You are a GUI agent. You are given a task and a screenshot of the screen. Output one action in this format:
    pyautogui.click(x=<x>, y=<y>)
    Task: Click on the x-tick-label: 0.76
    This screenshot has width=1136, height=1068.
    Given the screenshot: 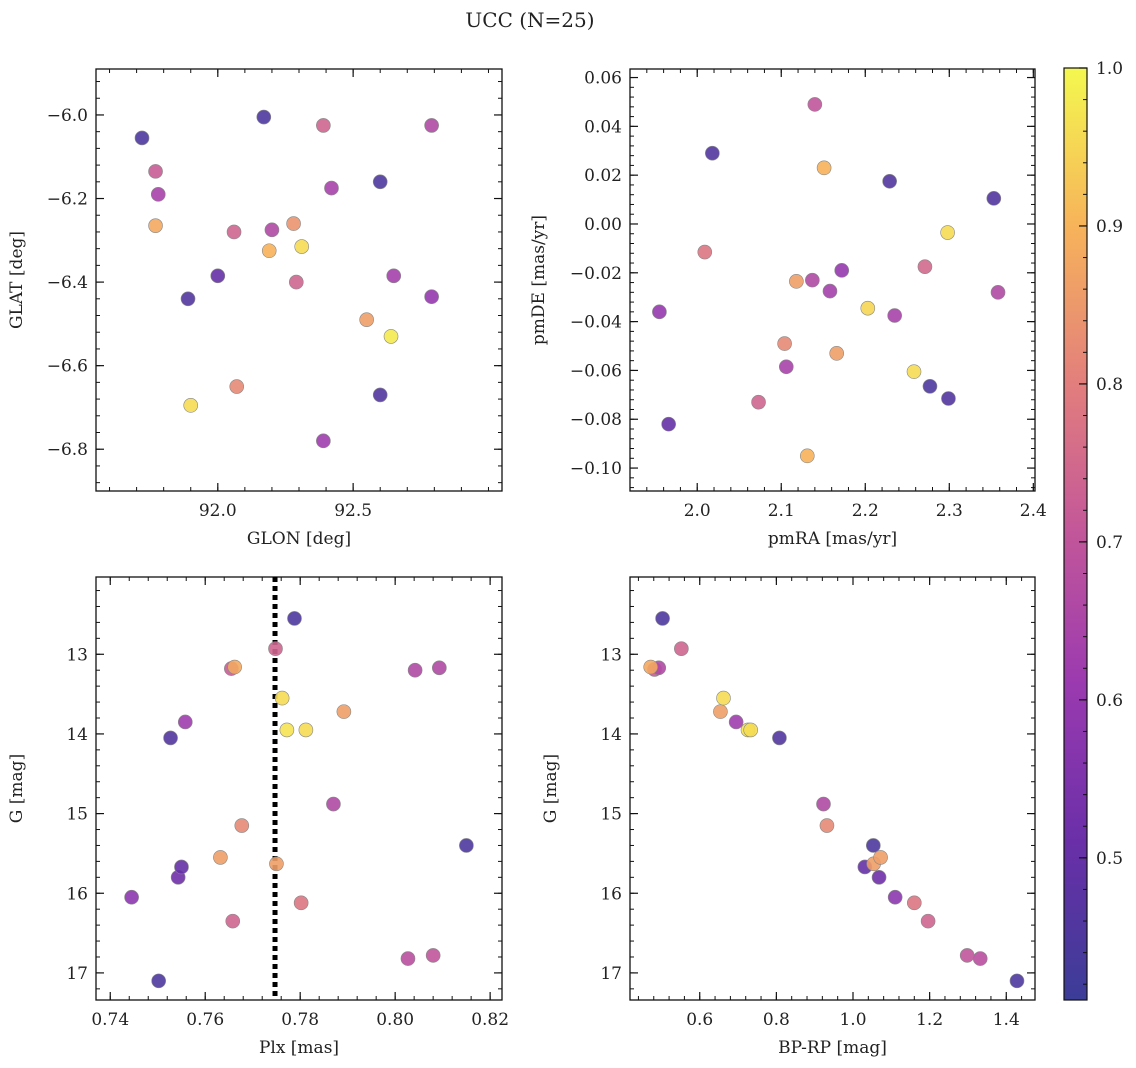 What is the action you would take?
    pyautogui.click(x=205, y=1020)
    